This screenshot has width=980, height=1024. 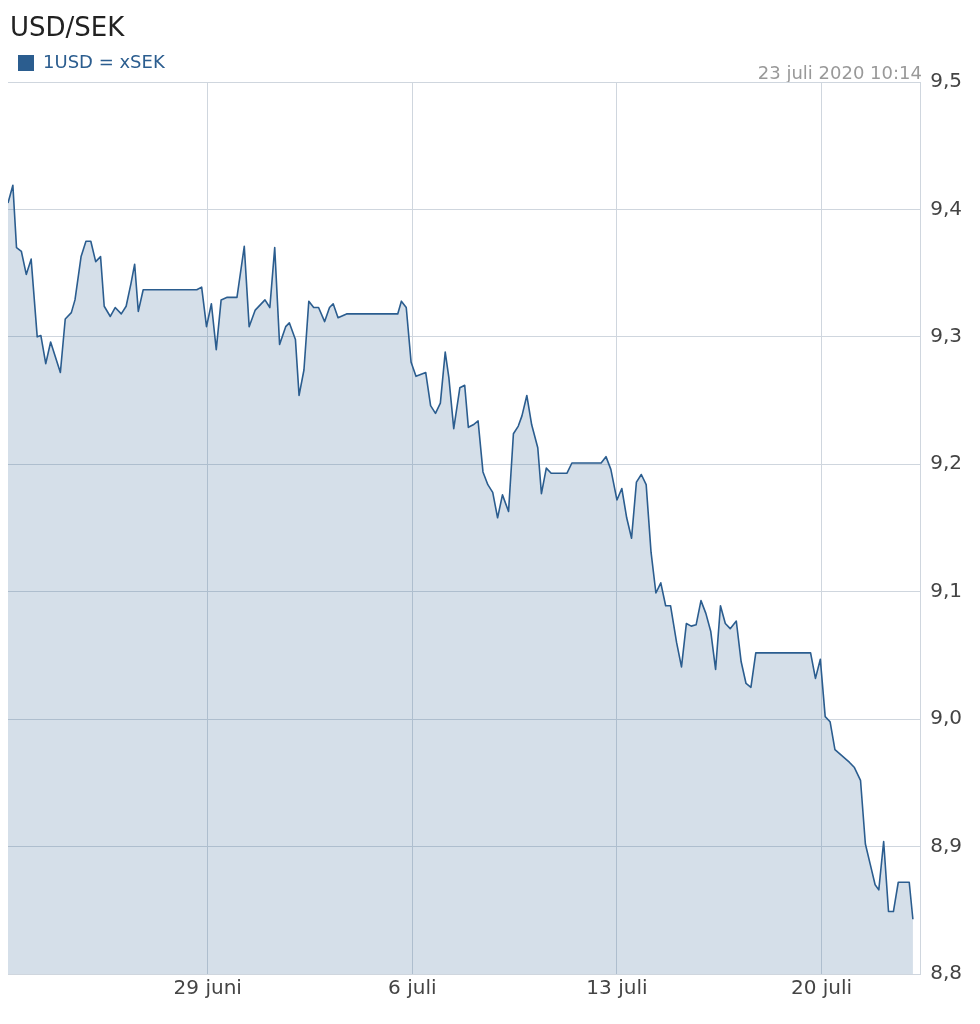 What do you see at coordinates (946, 462) in the screenshot?
I see `y-tick-label: 9,2` at bounding box center [946, 462].